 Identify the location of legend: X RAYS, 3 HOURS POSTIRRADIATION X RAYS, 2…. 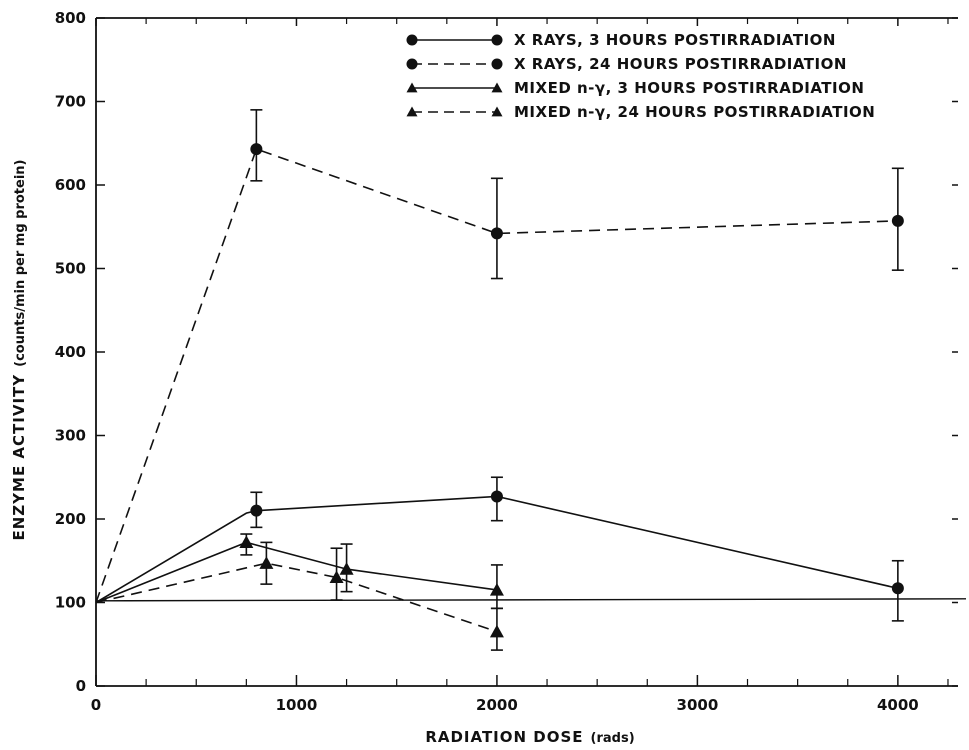
(640, 76).